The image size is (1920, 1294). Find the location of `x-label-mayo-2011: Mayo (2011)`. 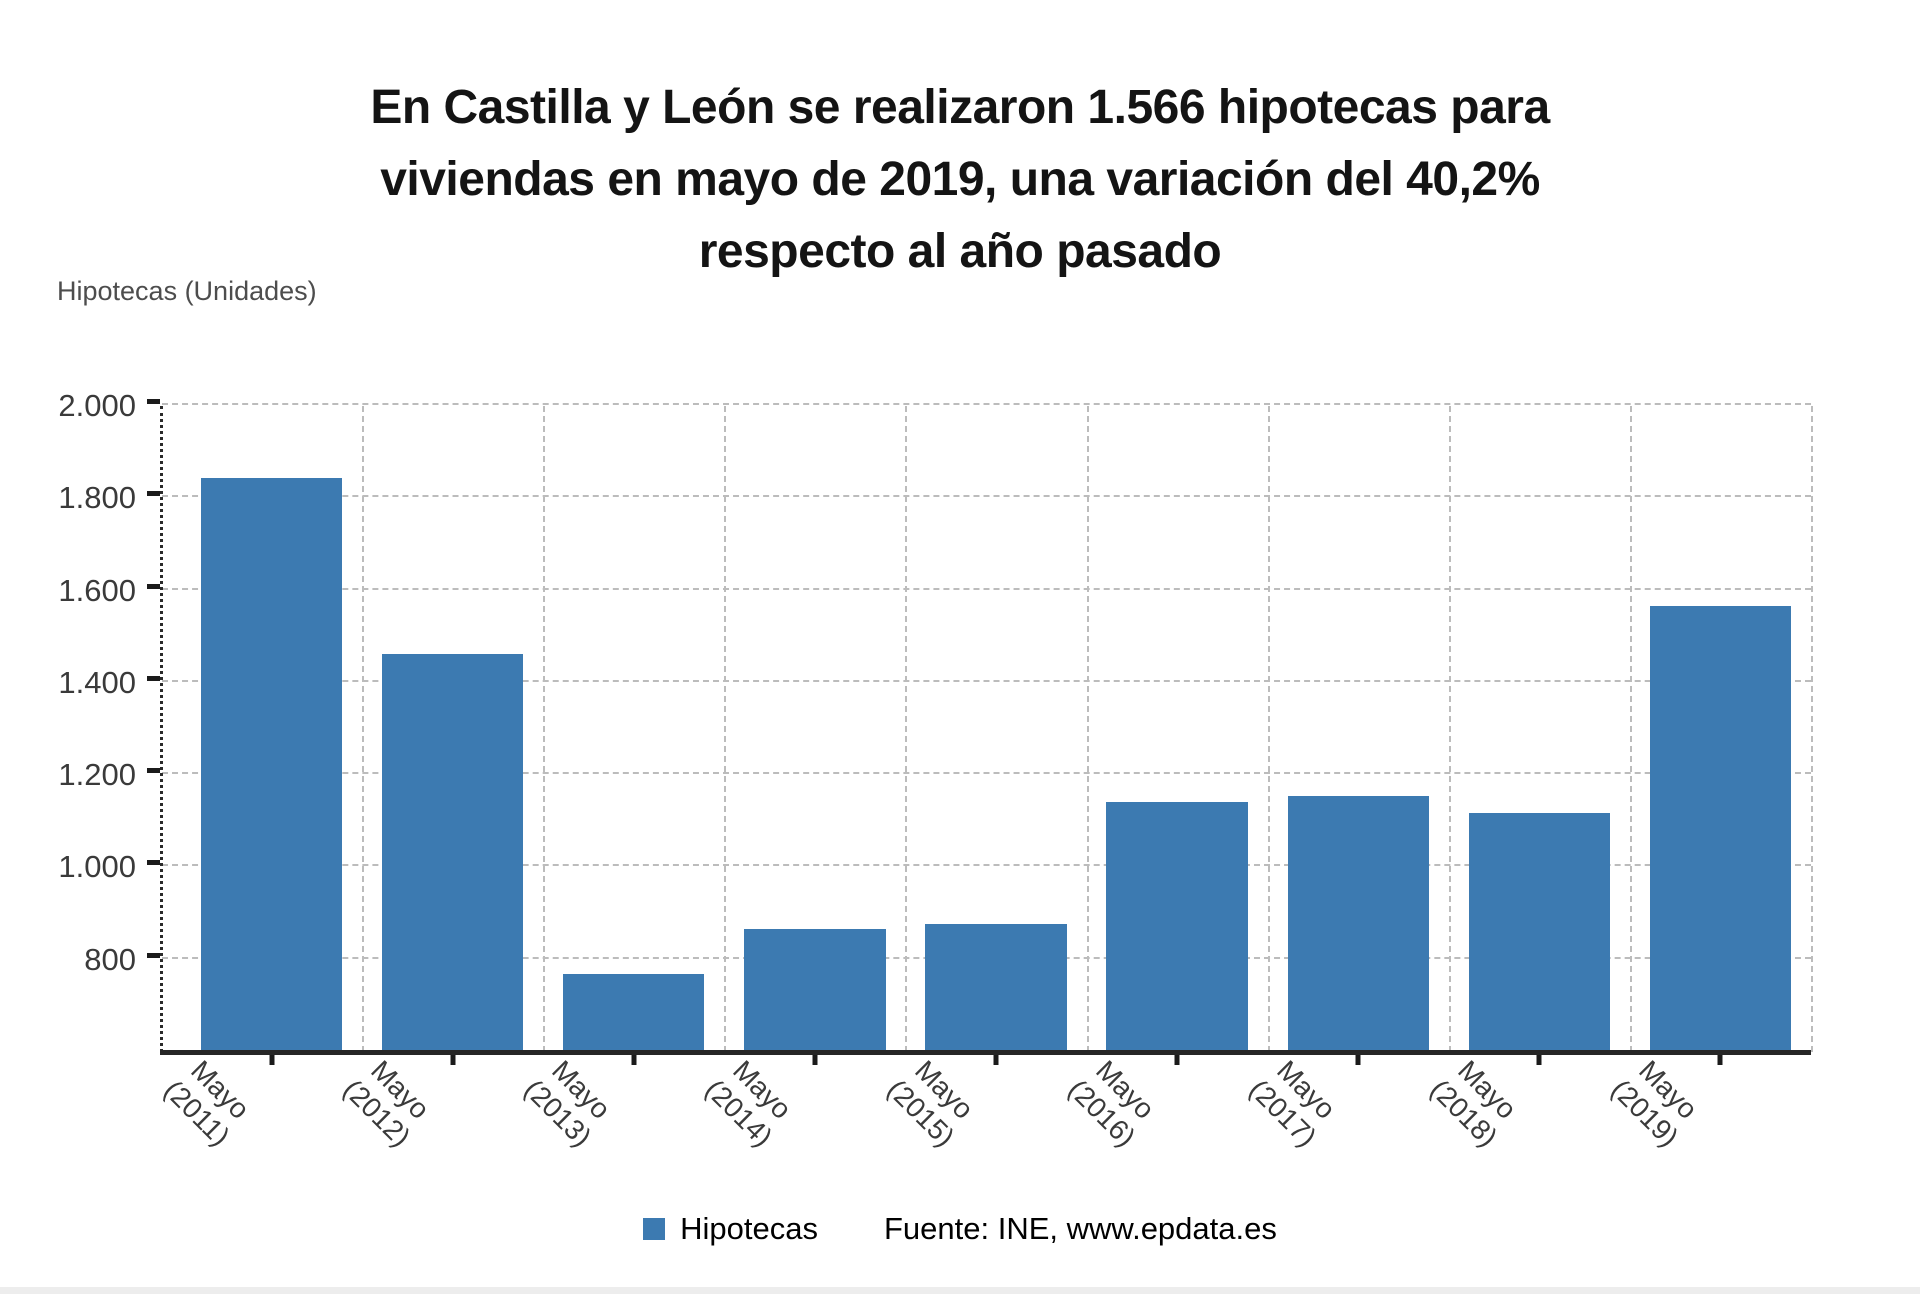

x-label-mayo-2011: Mayo (2011) is located at coordinates (260, 1102).